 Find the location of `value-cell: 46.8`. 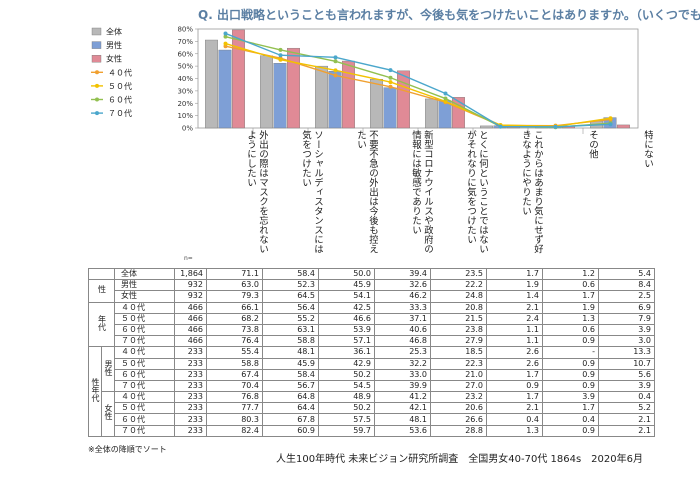

value-cell: 46.8 is located at coordinates (402, 341).